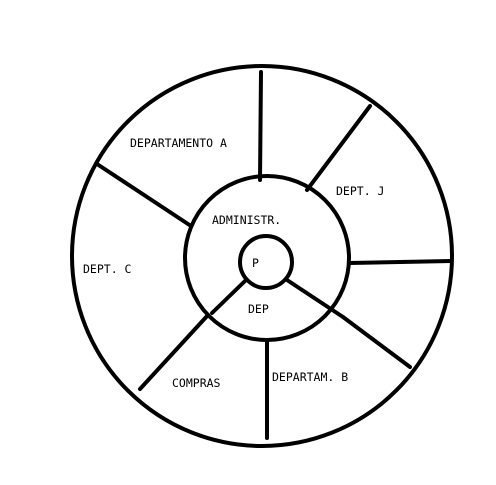 Image resolution: width=496 pixels, height=485 pixels. Describe the element at coordinates (266, 262) in the screenshot. I see `center-circle` at that location.